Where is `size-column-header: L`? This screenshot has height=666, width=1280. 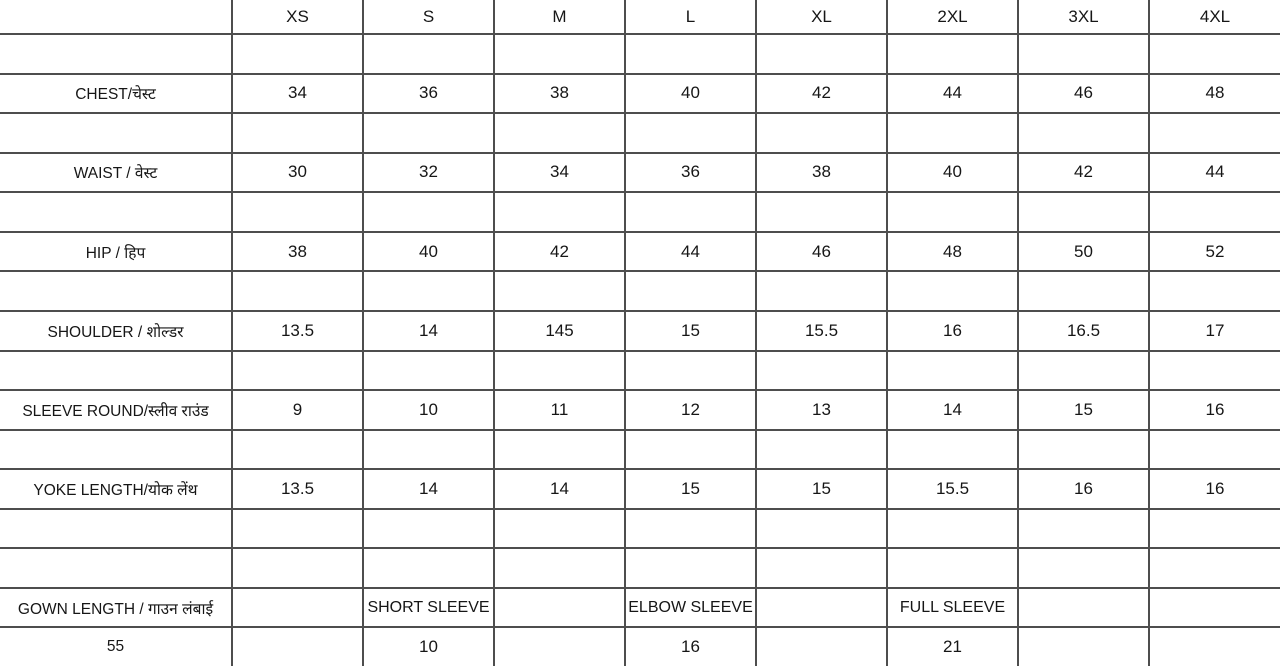
size-column-header: L is located at coordinates (690, 17).